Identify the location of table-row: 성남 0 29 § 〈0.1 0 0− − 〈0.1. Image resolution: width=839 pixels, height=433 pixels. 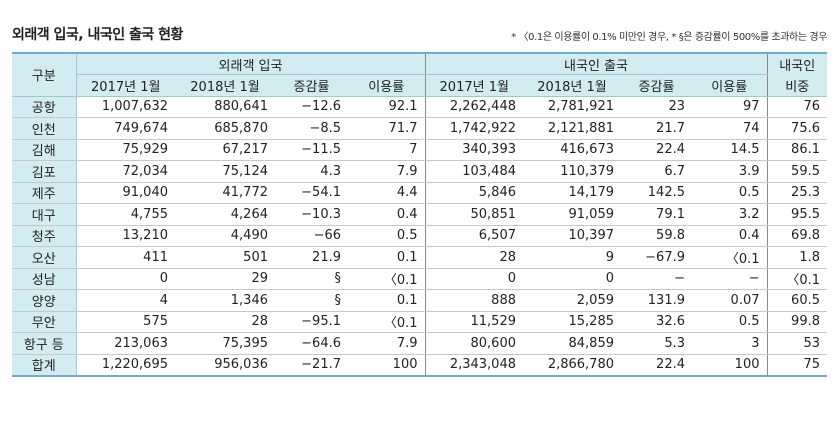
(419, 279).